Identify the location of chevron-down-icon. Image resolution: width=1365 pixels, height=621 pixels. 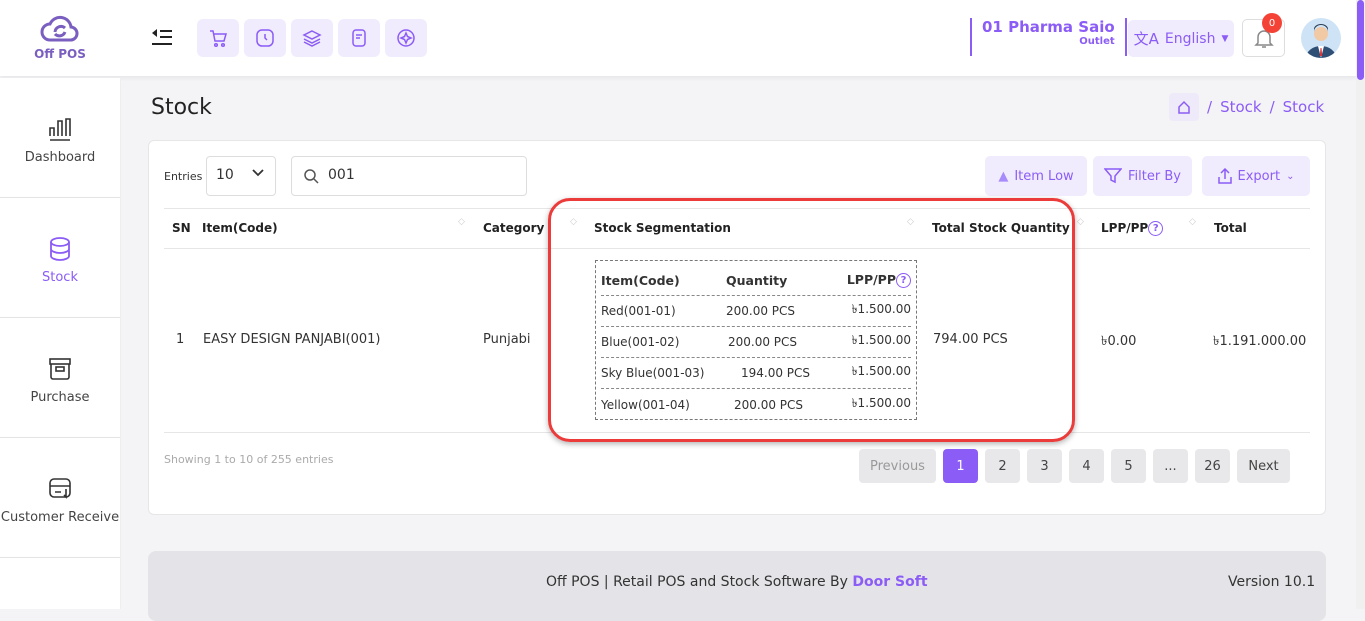
(258, 174).